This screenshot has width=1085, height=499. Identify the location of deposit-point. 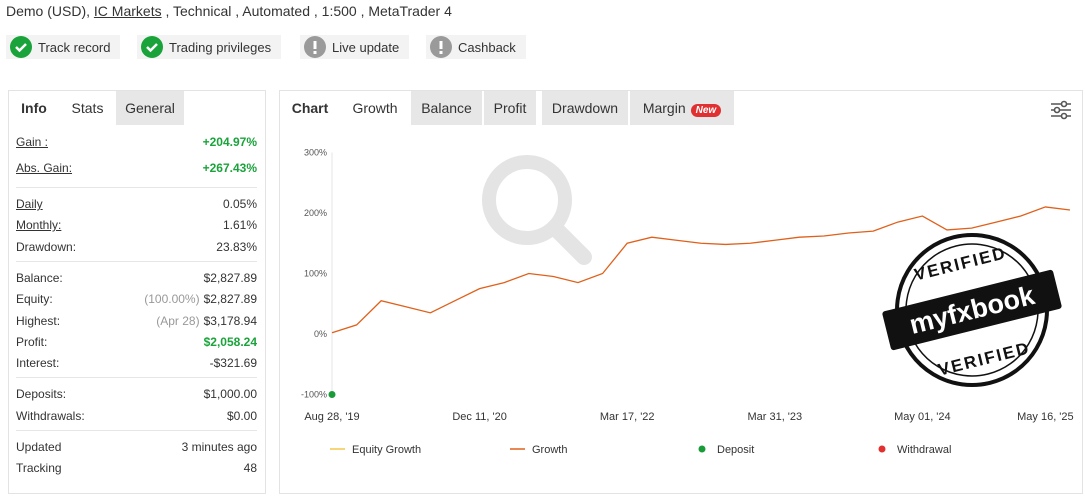
(332, 394).